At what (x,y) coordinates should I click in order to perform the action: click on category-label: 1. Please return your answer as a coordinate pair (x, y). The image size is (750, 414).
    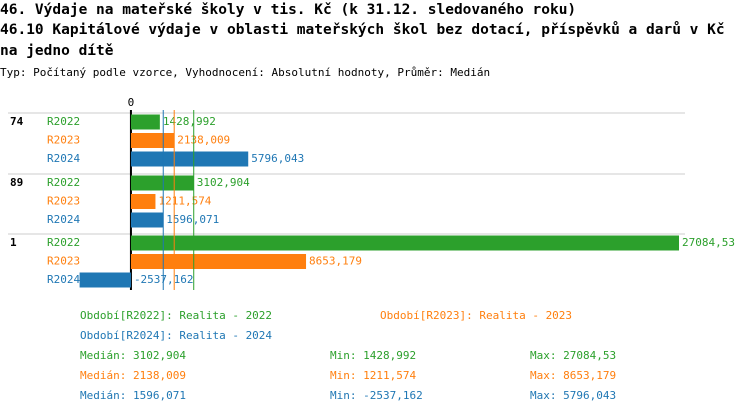
    Looking at the image, I should click on (13, 242).